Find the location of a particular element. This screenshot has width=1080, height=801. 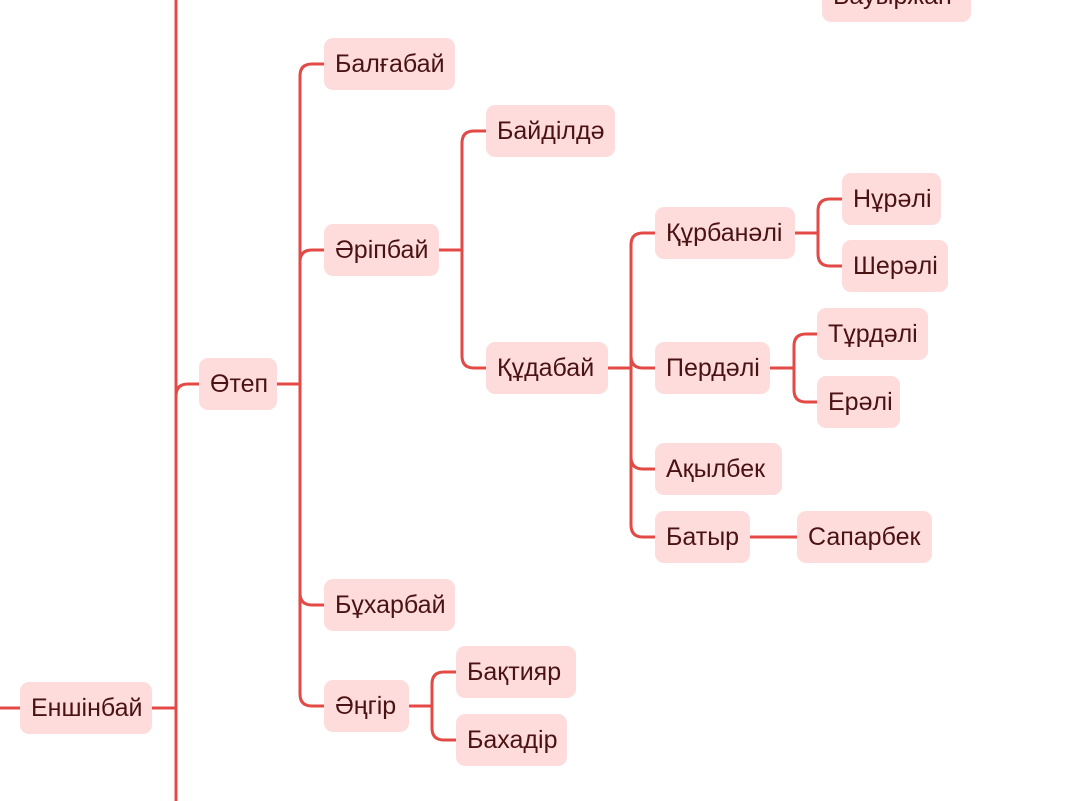

node-bakhadir: Бахадір is located at coordinates (511, 740).